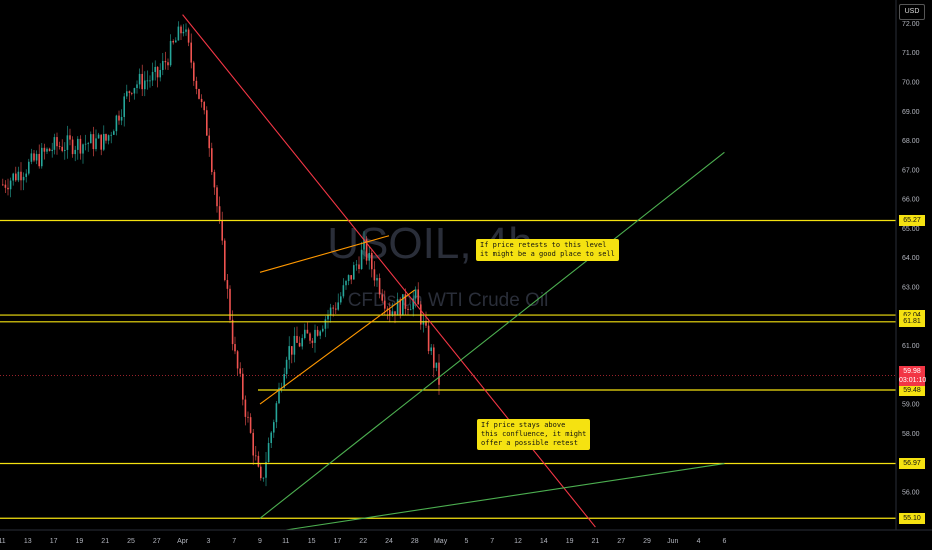 The width and height of the screenshot is (932, 550). I want to click on level-label-62-04: 62.04, so click(912, 315).